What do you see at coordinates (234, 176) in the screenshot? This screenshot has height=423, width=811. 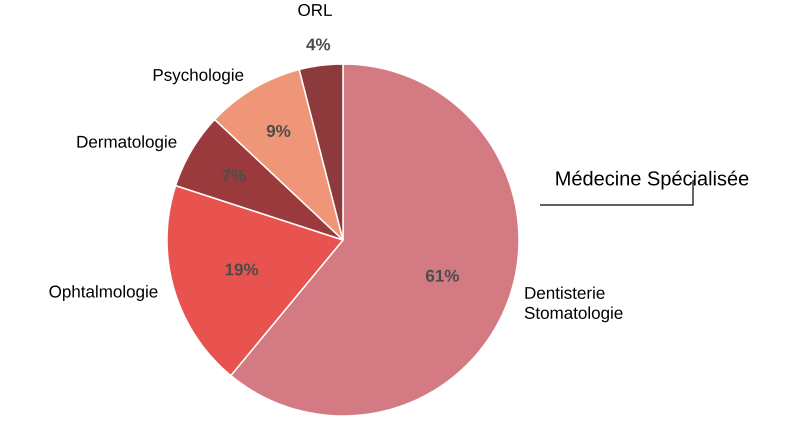 I see `data-label: 7%` at bounding box center [234, 176].